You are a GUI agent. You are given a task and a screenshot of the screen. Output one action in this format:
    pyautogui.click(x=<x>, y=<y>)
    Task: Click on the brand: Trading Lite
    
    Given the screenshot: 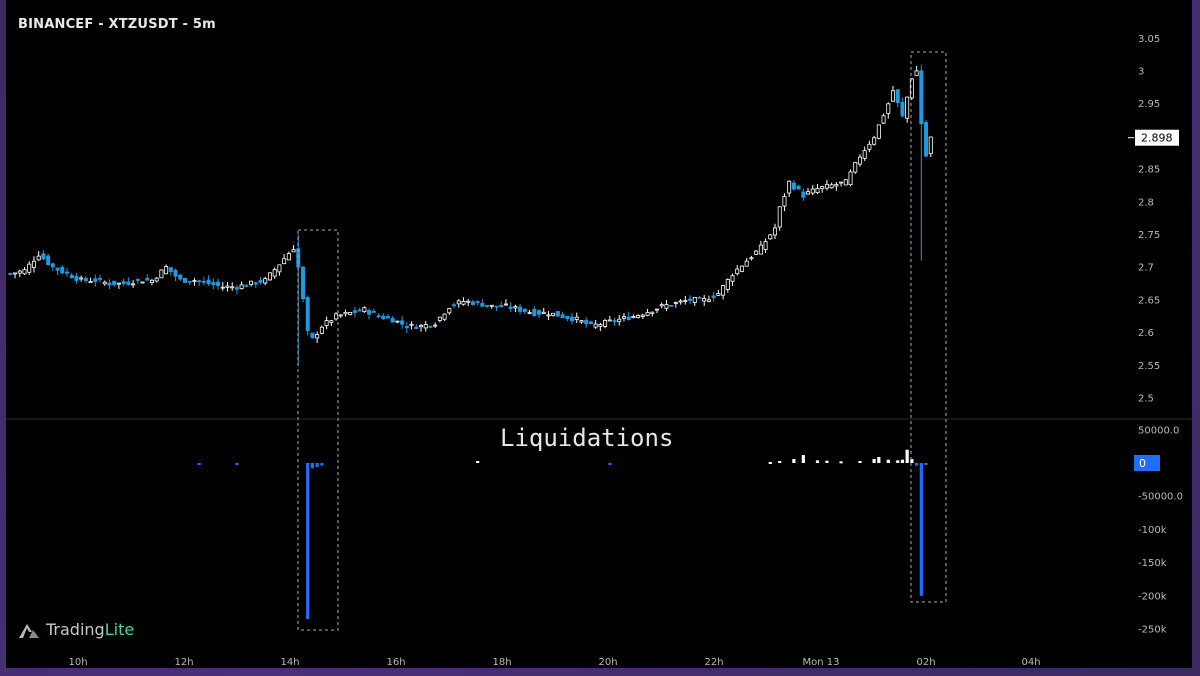 What is the action you would take?
    pyautogui.click(x=76, y=629)
    